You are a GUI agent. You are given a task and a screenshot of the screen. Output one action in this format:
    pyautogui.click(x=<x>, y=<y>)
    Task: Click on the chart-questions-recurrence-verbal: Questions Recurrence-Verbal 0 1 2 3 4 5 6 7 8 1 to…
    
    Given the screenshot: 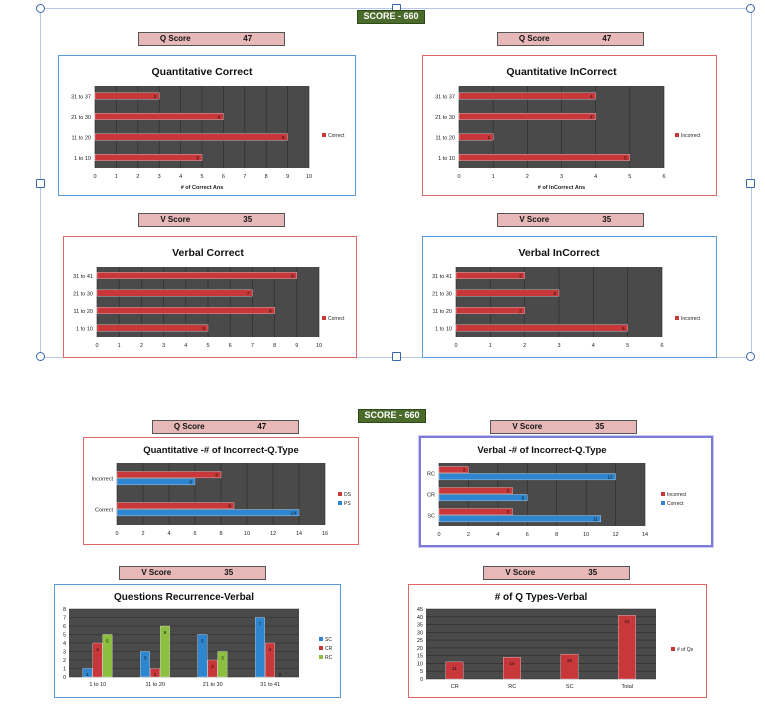 What is the action you would take?
    pyautogui.click(x=197, y=641)
    